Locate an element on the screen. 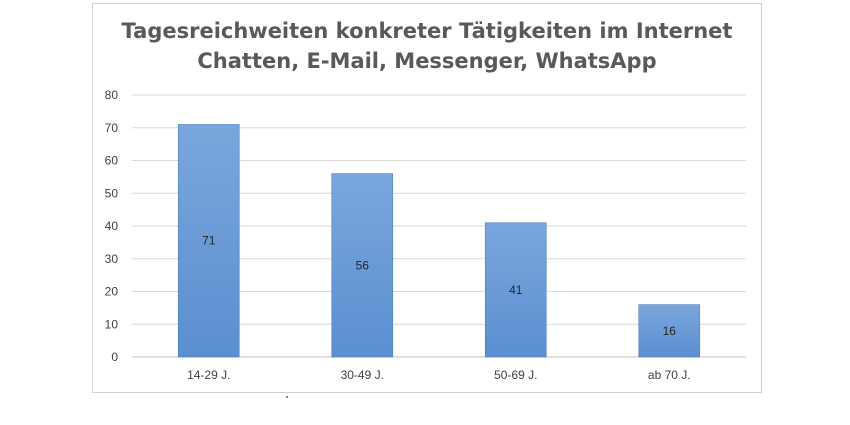 This screenshot has height=425, width=850. data-labels: 71 56 41 16 is located at coordinates (439, 286).